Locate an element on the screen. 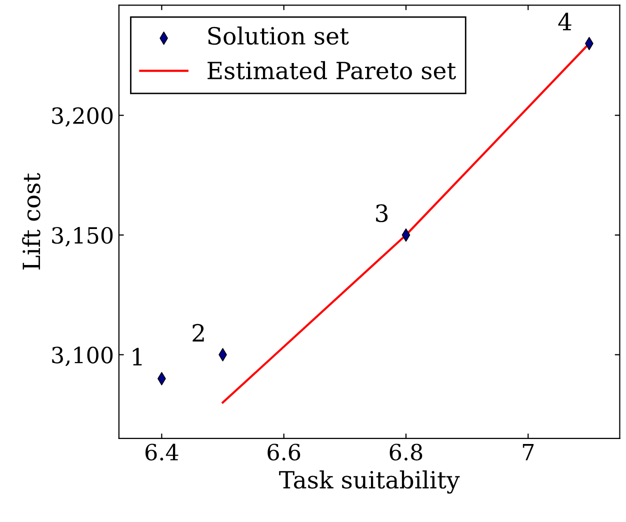 This screenshot has height=522, width=626. y-tick-label: 3,200 is located at coordinates (82, 117).